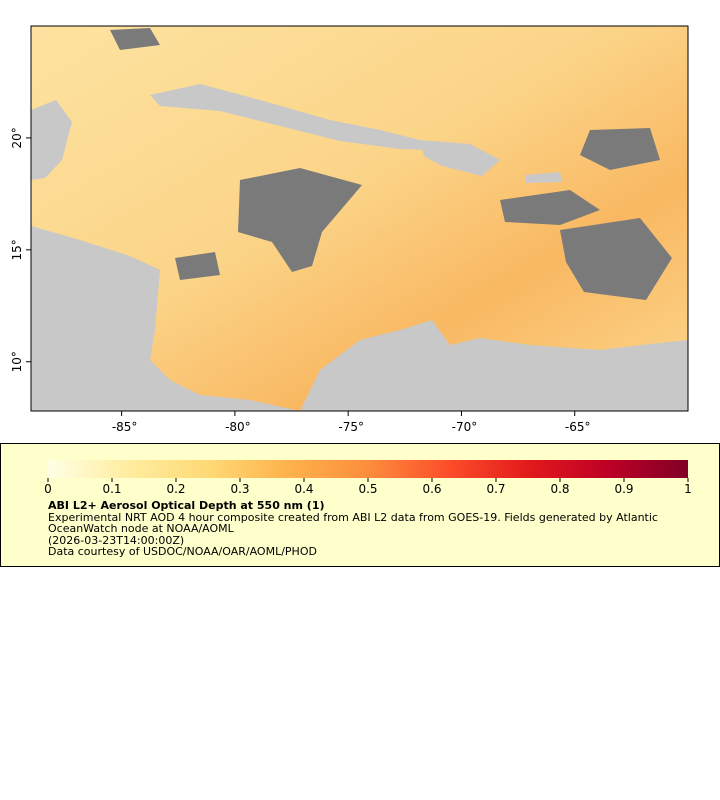 The width and height of the screenshot is (720, 800). I want to click on colorbar: 0 0.1 0.2 0.3 0.4 0.5 0.6 0.7 0.8 0.9 1, so click(368, 478).